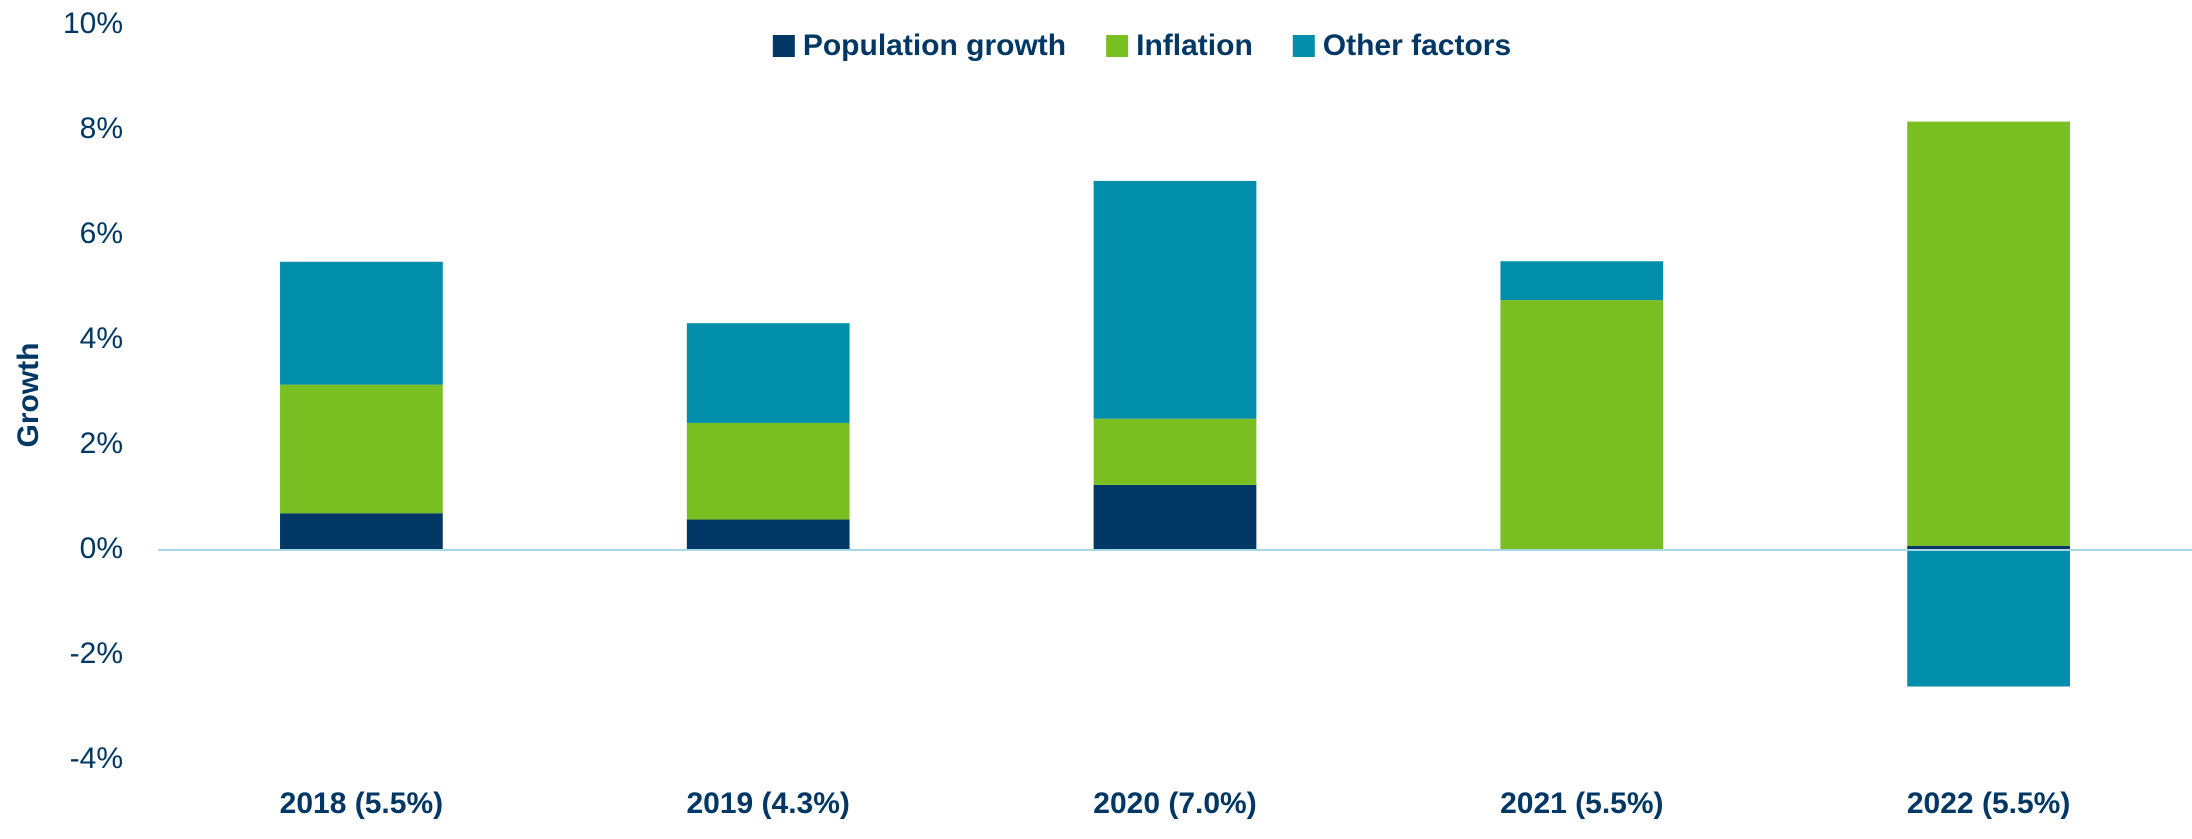 This screenshot has width=2192, height=839. I want to click on legend-label: Inflation, so click(1194, 45).